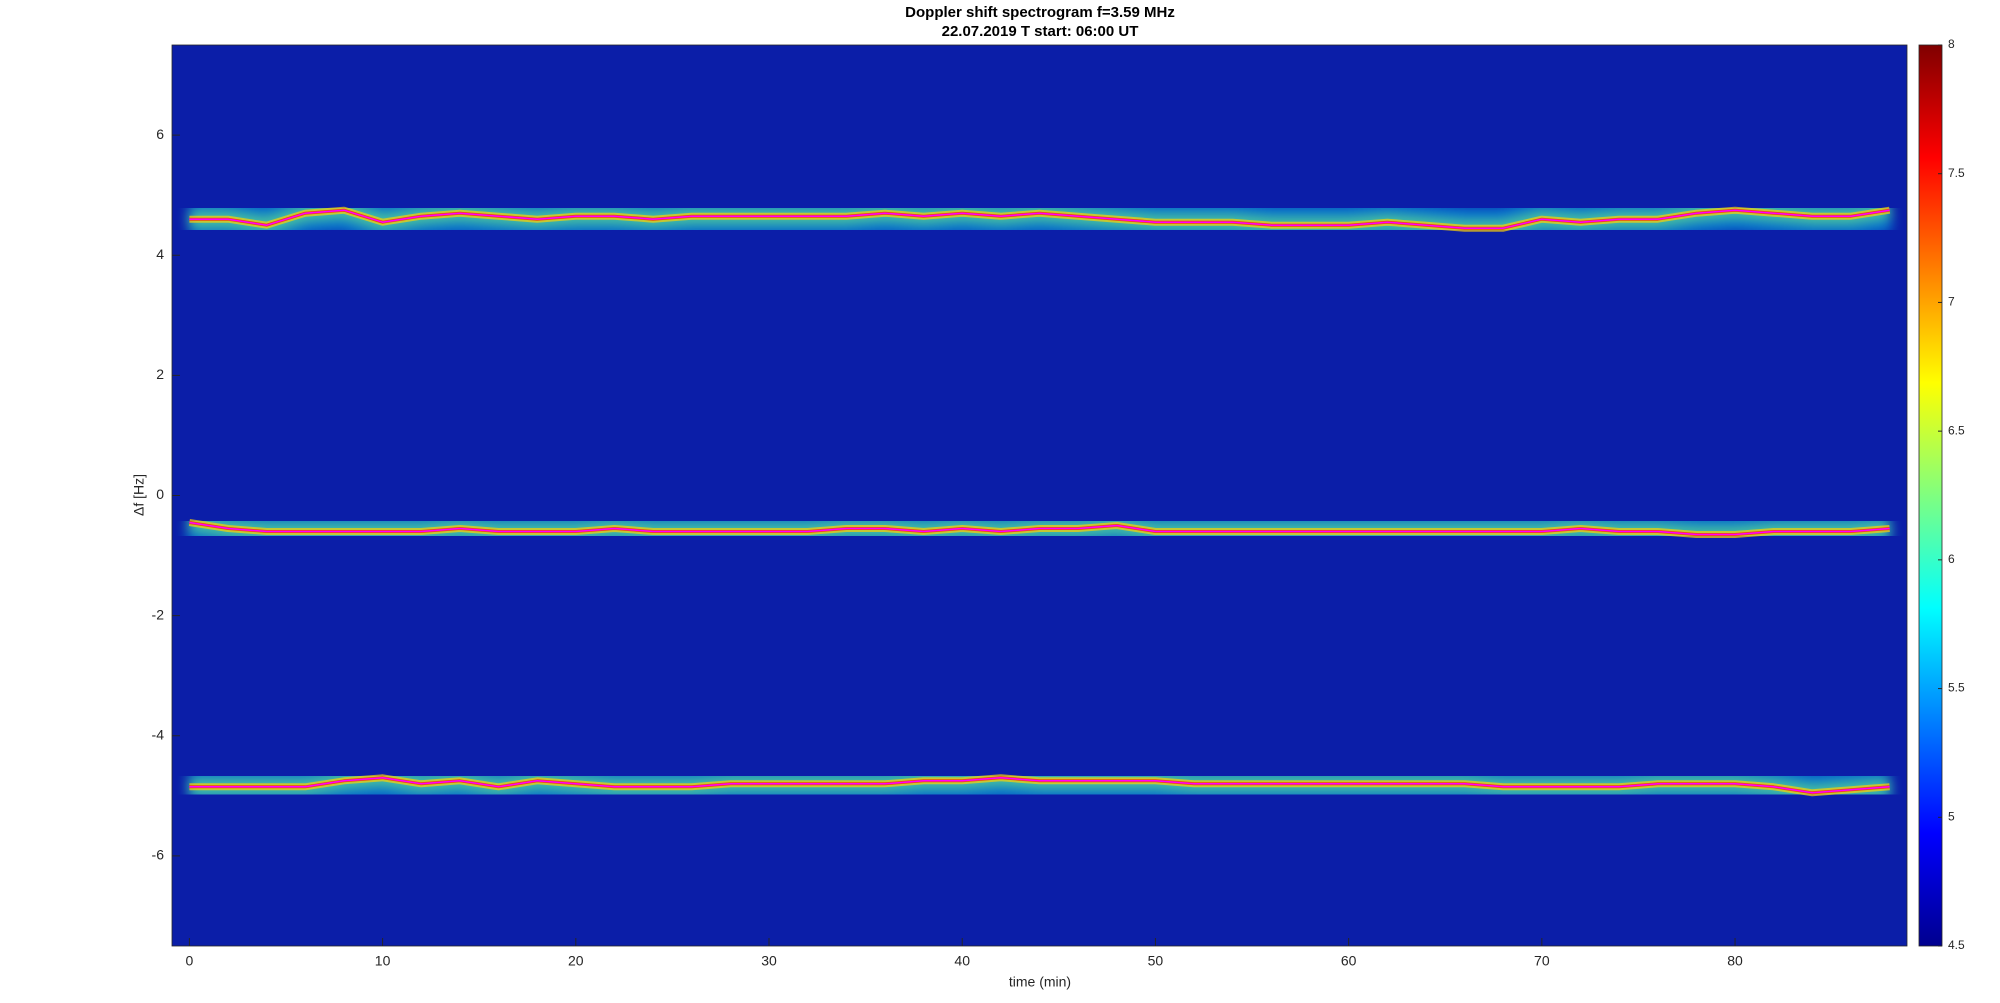 This screenshot has height=1003, width=2000. Describe the element at coordinates (1956, 173) in the screenshot. I see `colorbar-tick-label: 7.5` at that location.